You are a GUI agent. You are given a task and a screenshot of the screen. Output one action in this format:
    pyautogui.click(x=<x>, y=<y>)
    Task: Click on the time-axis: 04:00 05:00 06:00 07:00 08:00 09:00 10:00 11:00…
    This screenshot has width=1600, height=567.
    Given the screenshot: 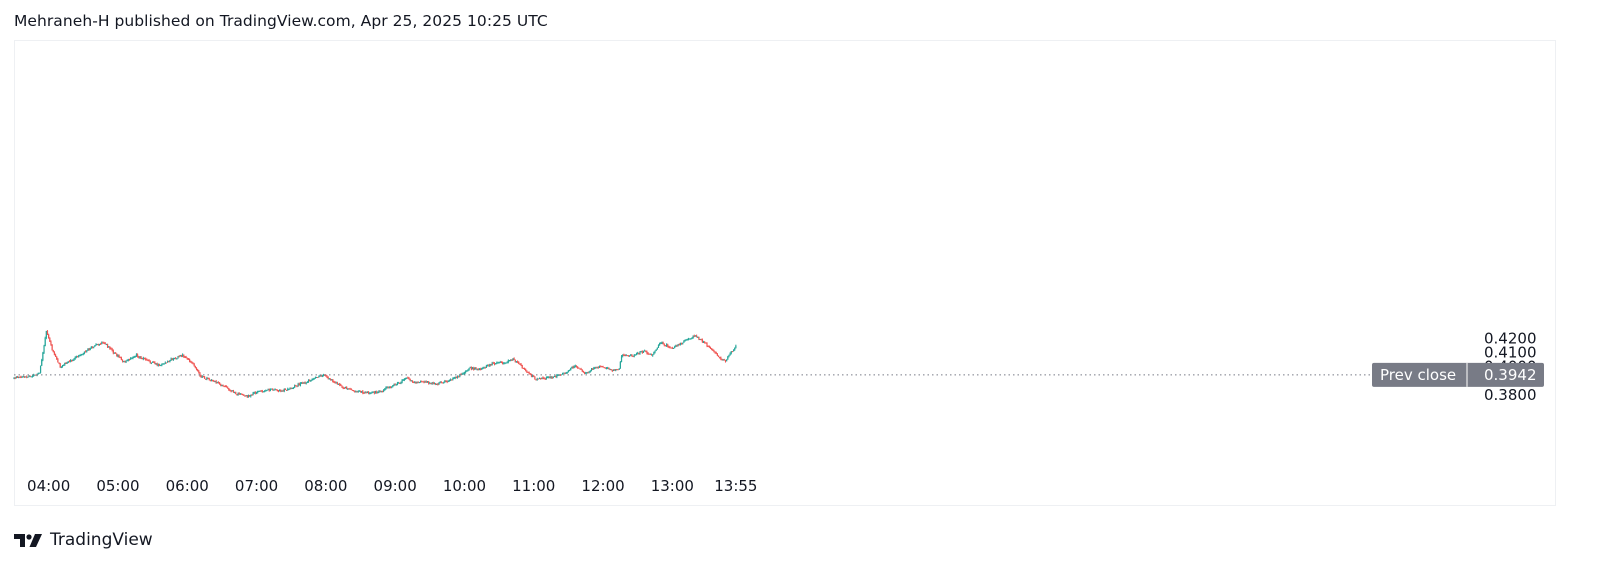 What is the action you would take?
    pyautogui.click(x=392, y=486)
    